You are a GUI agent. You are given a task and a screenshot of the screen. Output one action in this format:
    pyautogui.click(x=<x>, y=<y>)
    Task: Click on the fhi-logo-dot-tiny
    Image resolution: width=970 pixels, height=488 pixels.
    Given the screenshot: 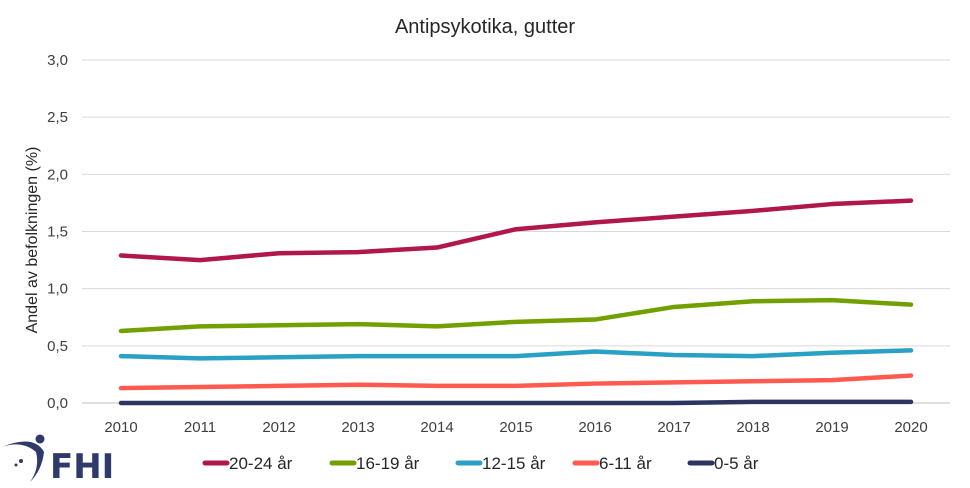 What is the action you would take?
    pyautogui.click(x=16, y=465)
    